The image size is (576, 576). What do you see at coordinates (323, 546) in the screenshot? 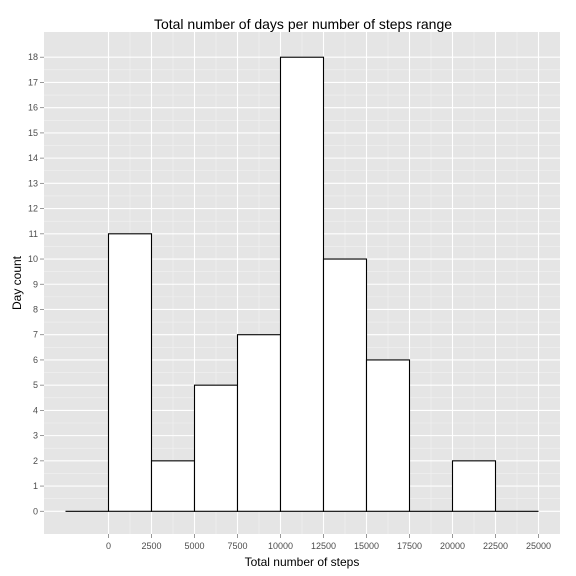
I see `x-tick-label: 12500` at bounding box center [323, 546].